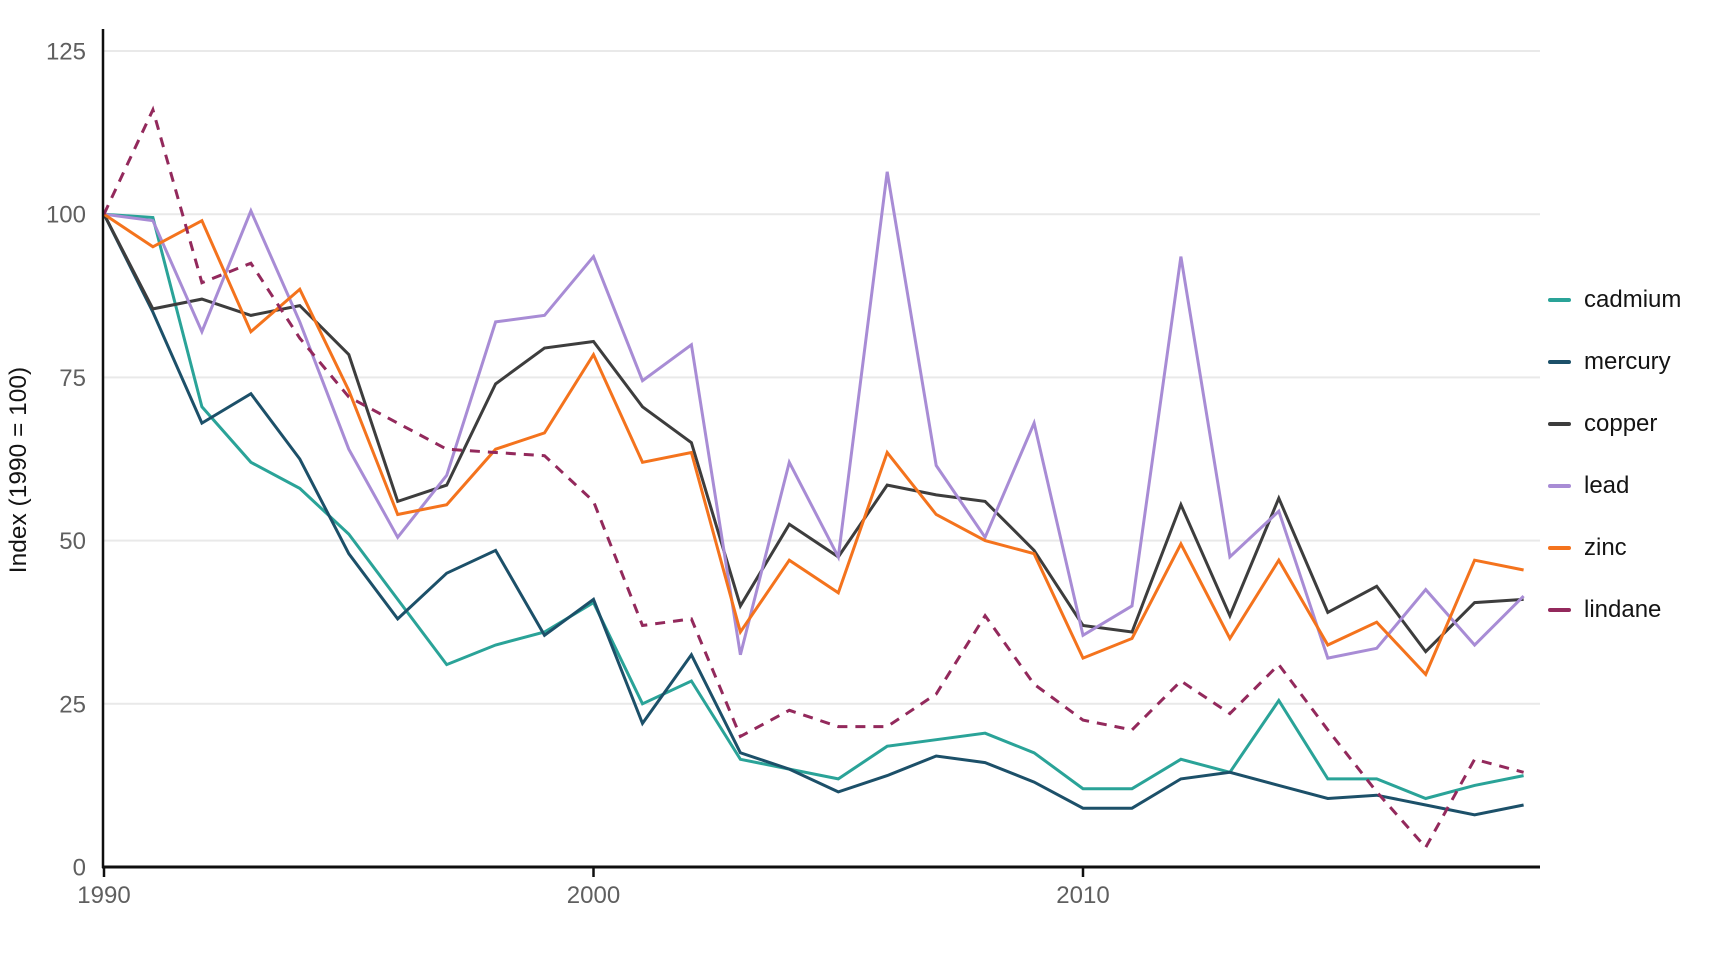  I want to click on legend-item-cadmium: cadmium, so click(1614, 300).